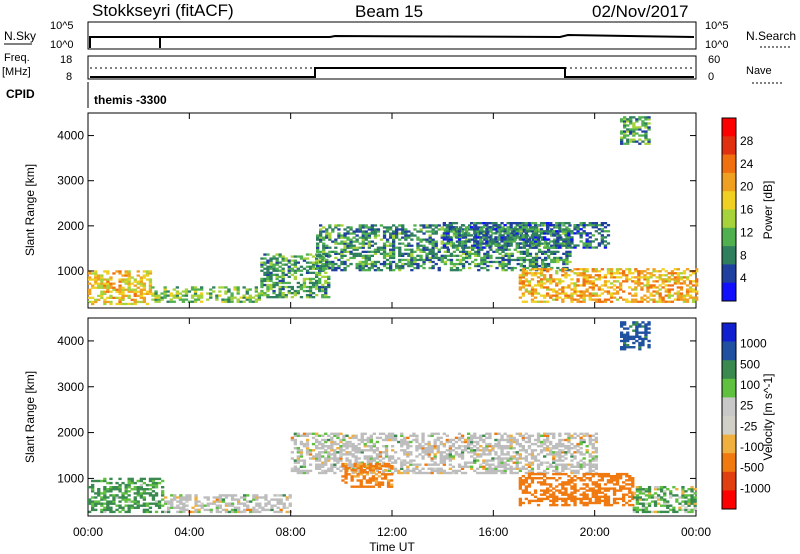 Image resolution: width=800 pixels, height=554 pixels. I want to click on date-title: 02/Nov/2017, so click(640, 11).